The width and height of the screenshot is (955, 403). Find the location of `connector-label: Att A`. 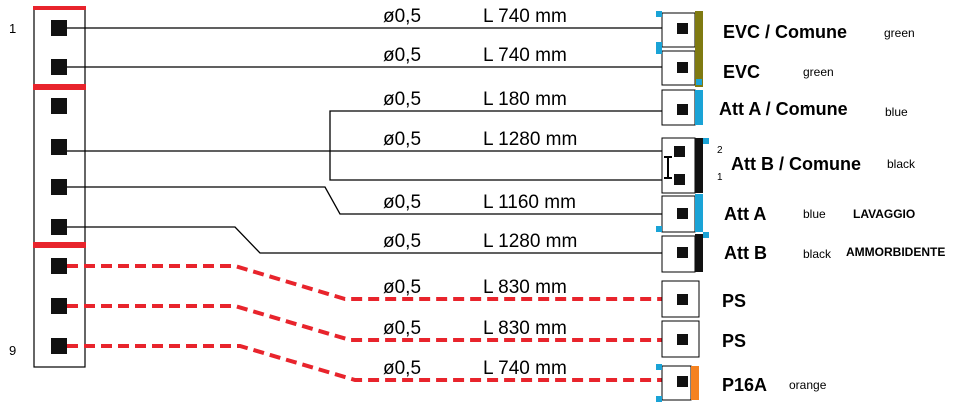

connector-label: Att A is located at coordinates (745, 214).